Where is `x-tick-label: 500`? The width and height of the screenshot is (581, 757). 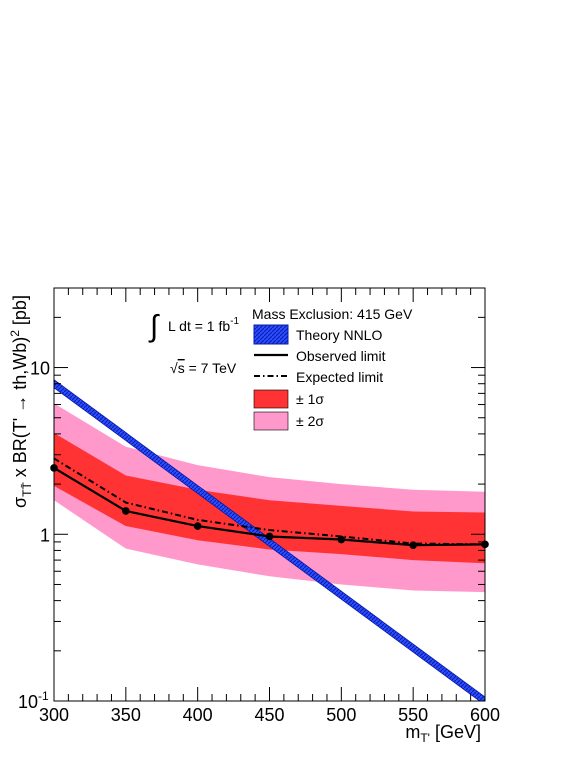
x-tick-label: 500 is located at coordinates (341, 715).